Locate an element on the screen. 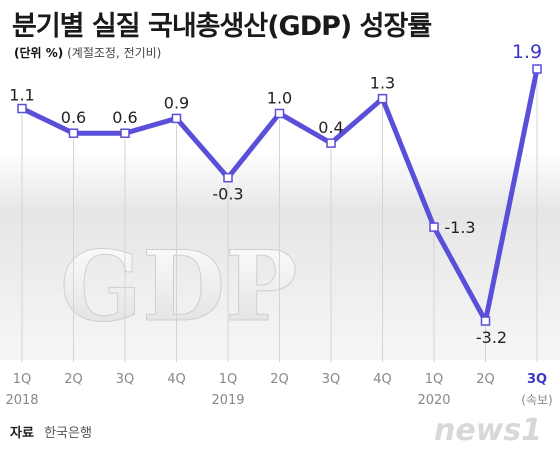  year-label: 2019 is located at coordinates (227, 400).